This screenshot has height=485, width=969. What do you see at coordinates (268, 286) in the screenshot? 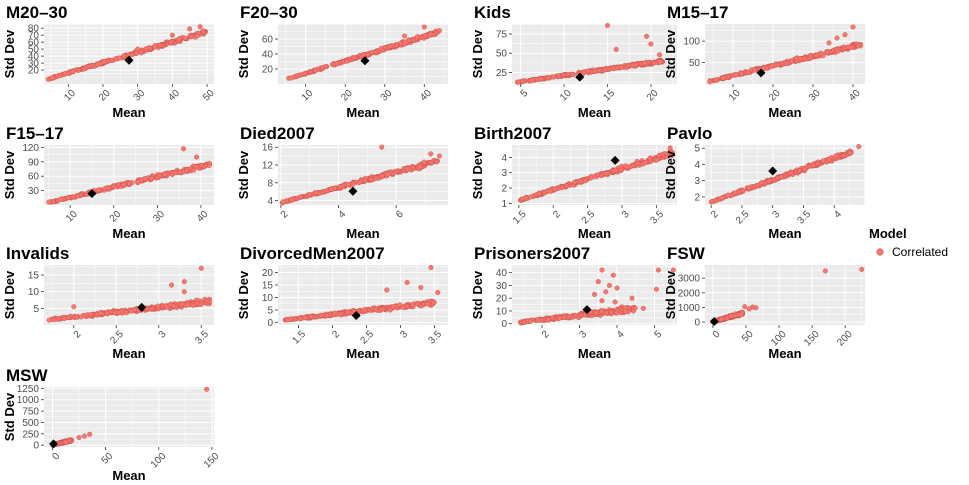
I see `y-tick-label: 15` at bounding box center [268, 286].